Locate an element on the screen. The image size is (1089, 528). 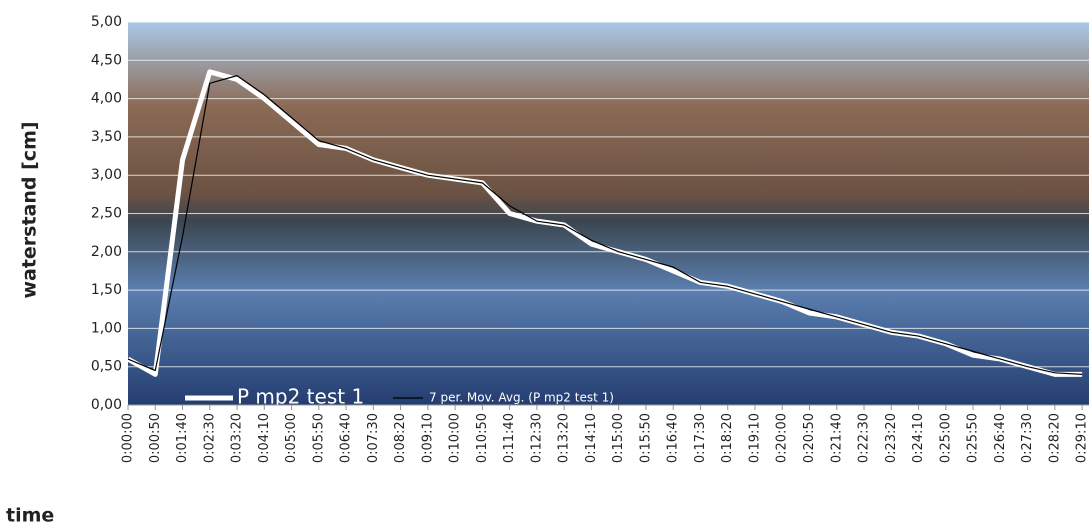
x-tick-label: 0:11:40 is located at coordinates (509, 438).